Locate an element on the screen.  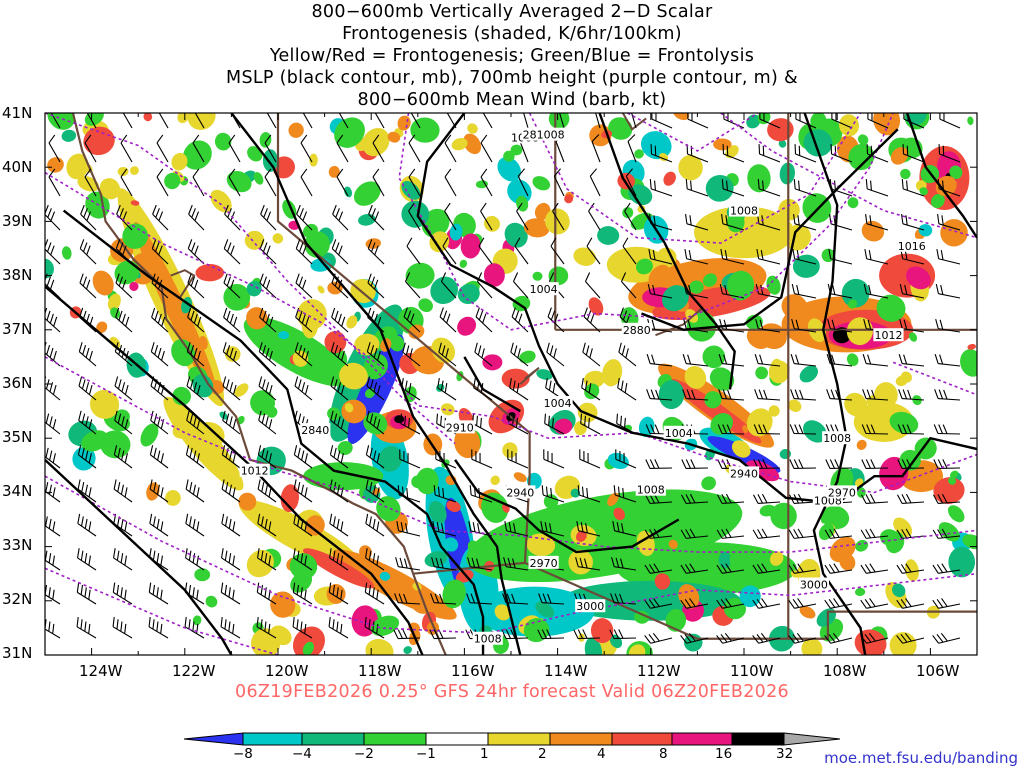
lat-label: 35N is located at coordinates (17, 437).